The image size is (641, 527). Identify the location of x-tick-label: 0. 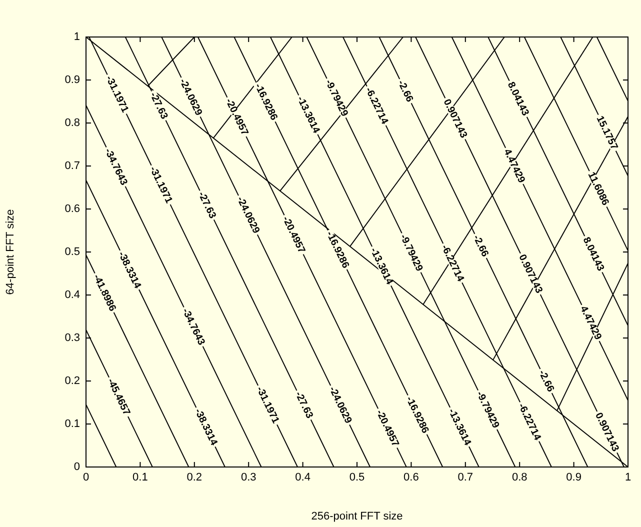
(86, 478).